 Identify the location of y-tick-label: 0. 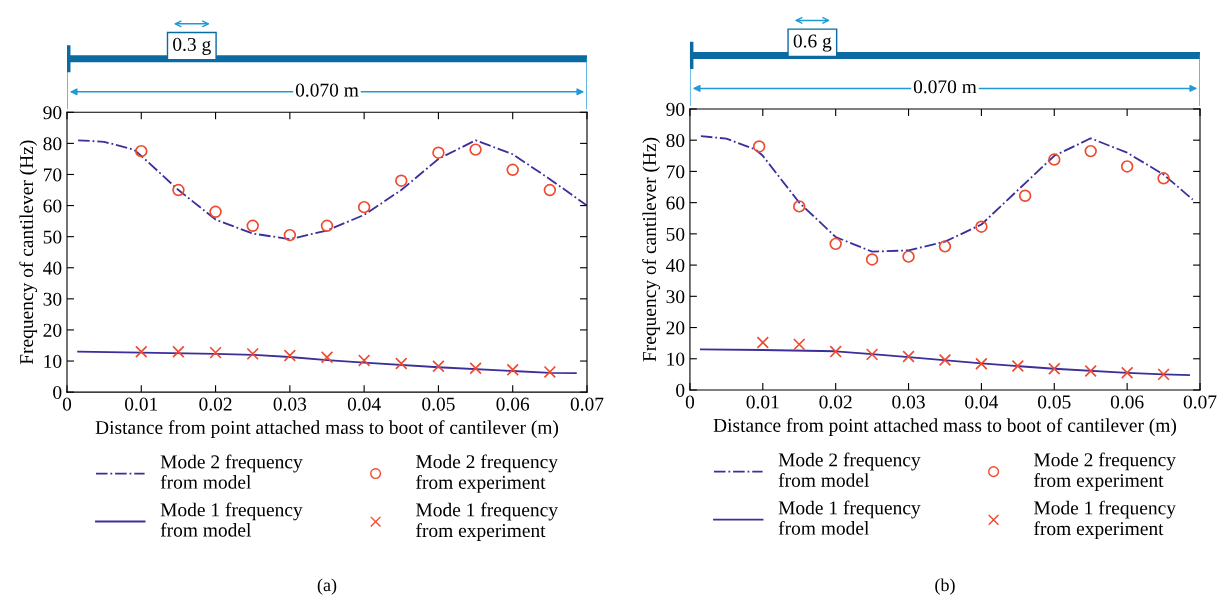
(680, 390).